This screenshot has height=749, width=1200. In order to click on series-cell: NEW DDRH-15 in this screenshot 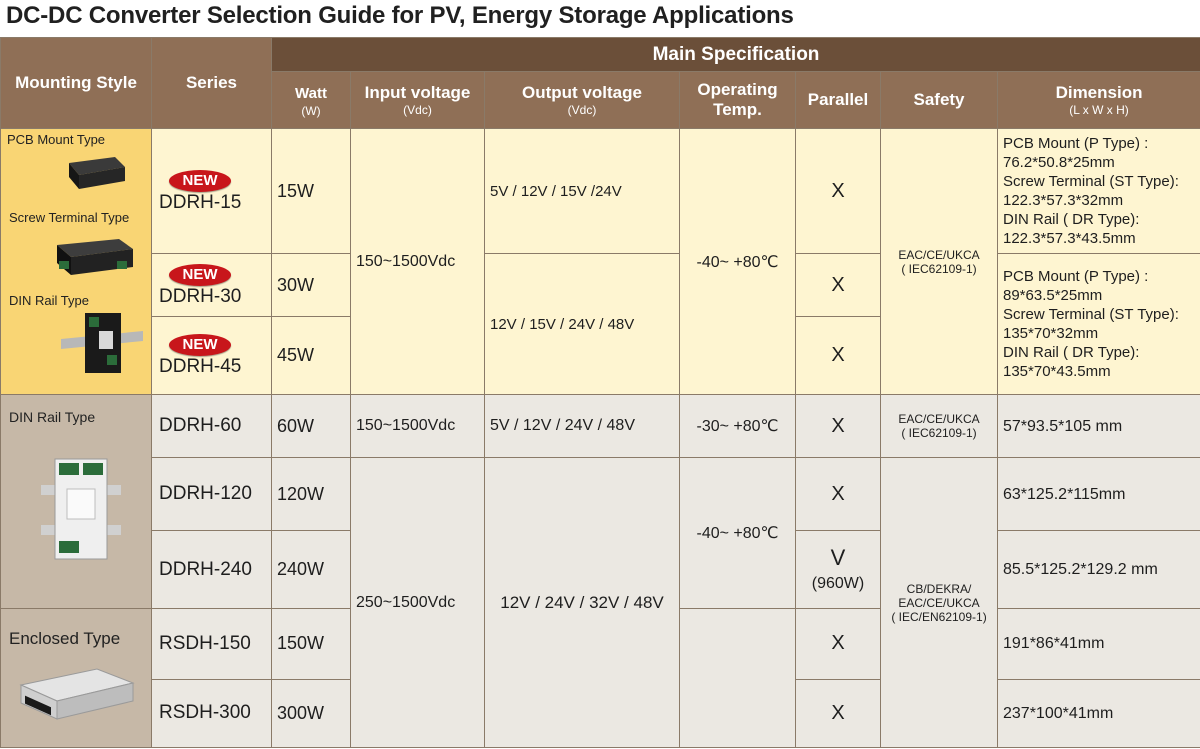, I will do `click(211, 191)`.